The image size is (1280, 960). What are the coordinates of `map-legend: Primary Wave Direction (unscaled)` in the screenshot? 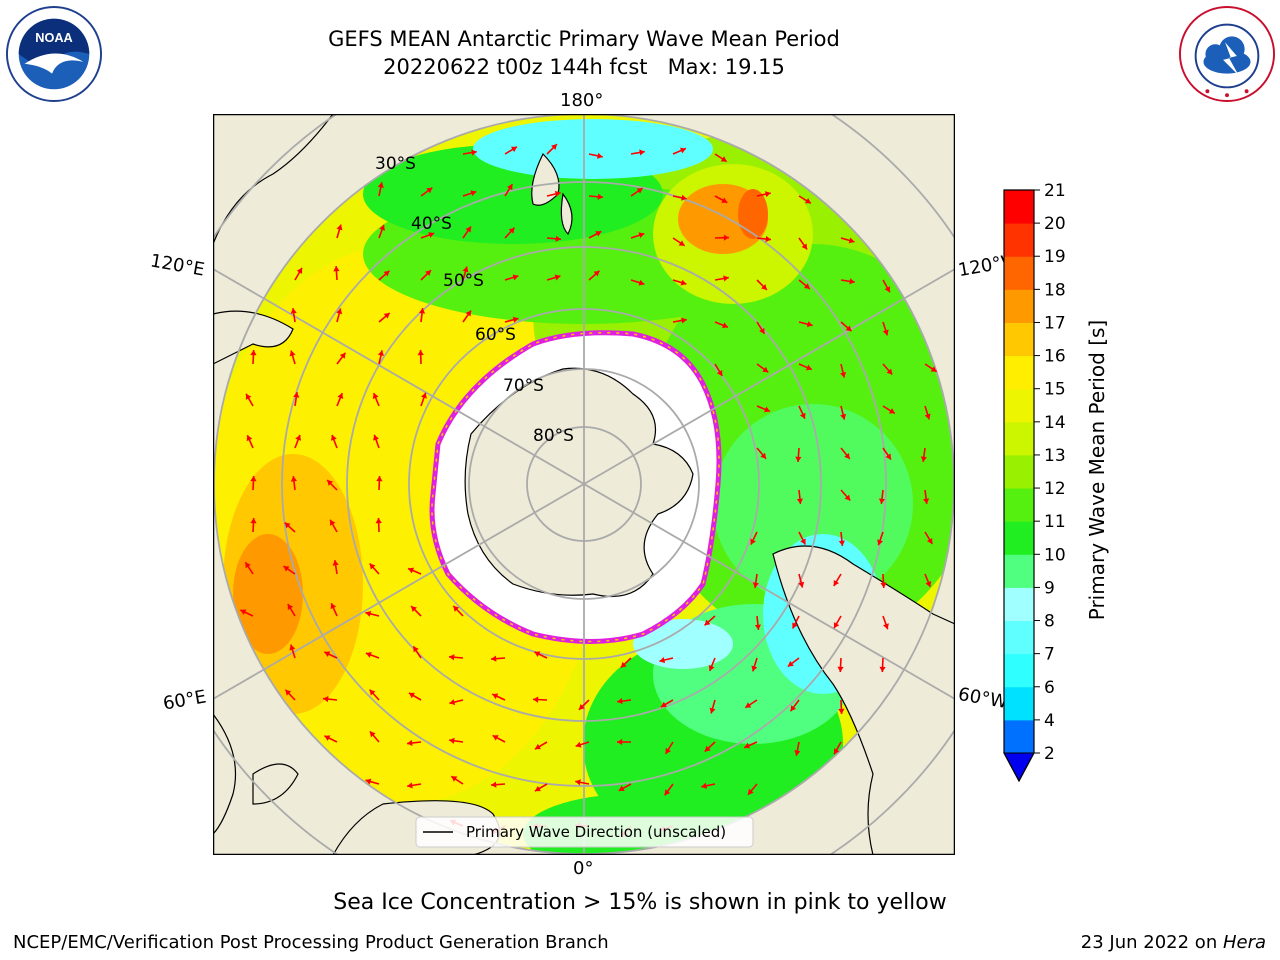 It's located at (584, 832).